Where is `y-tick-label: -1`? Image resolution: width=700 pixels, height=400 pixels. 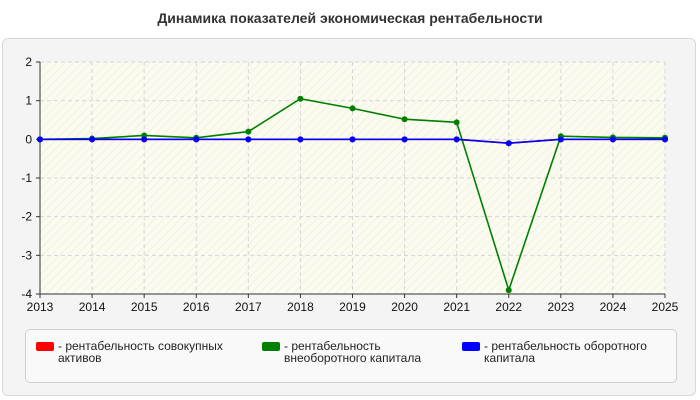
y-tick-label: -1 is located at coordinates (26, 178).